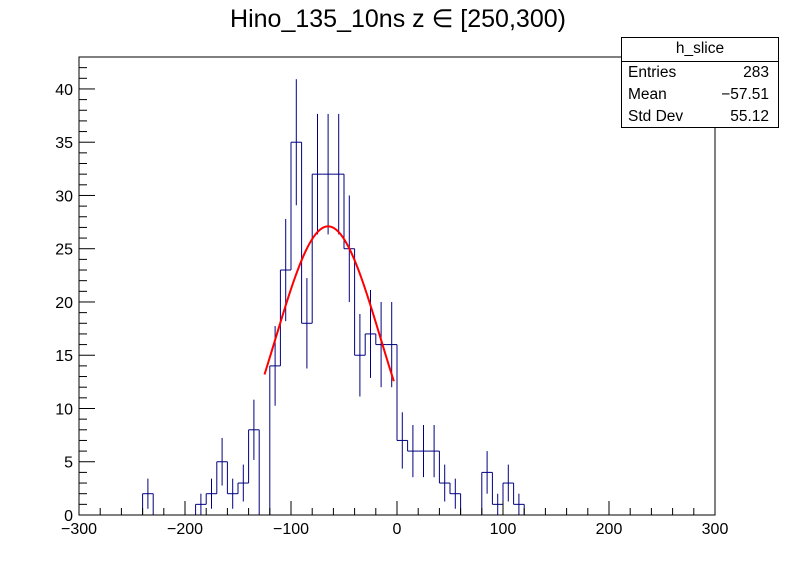  What do you see at coordinates (64, 250) in the screenshot?
I see `y-tick-label: 25` at bounding box center [64, 250].